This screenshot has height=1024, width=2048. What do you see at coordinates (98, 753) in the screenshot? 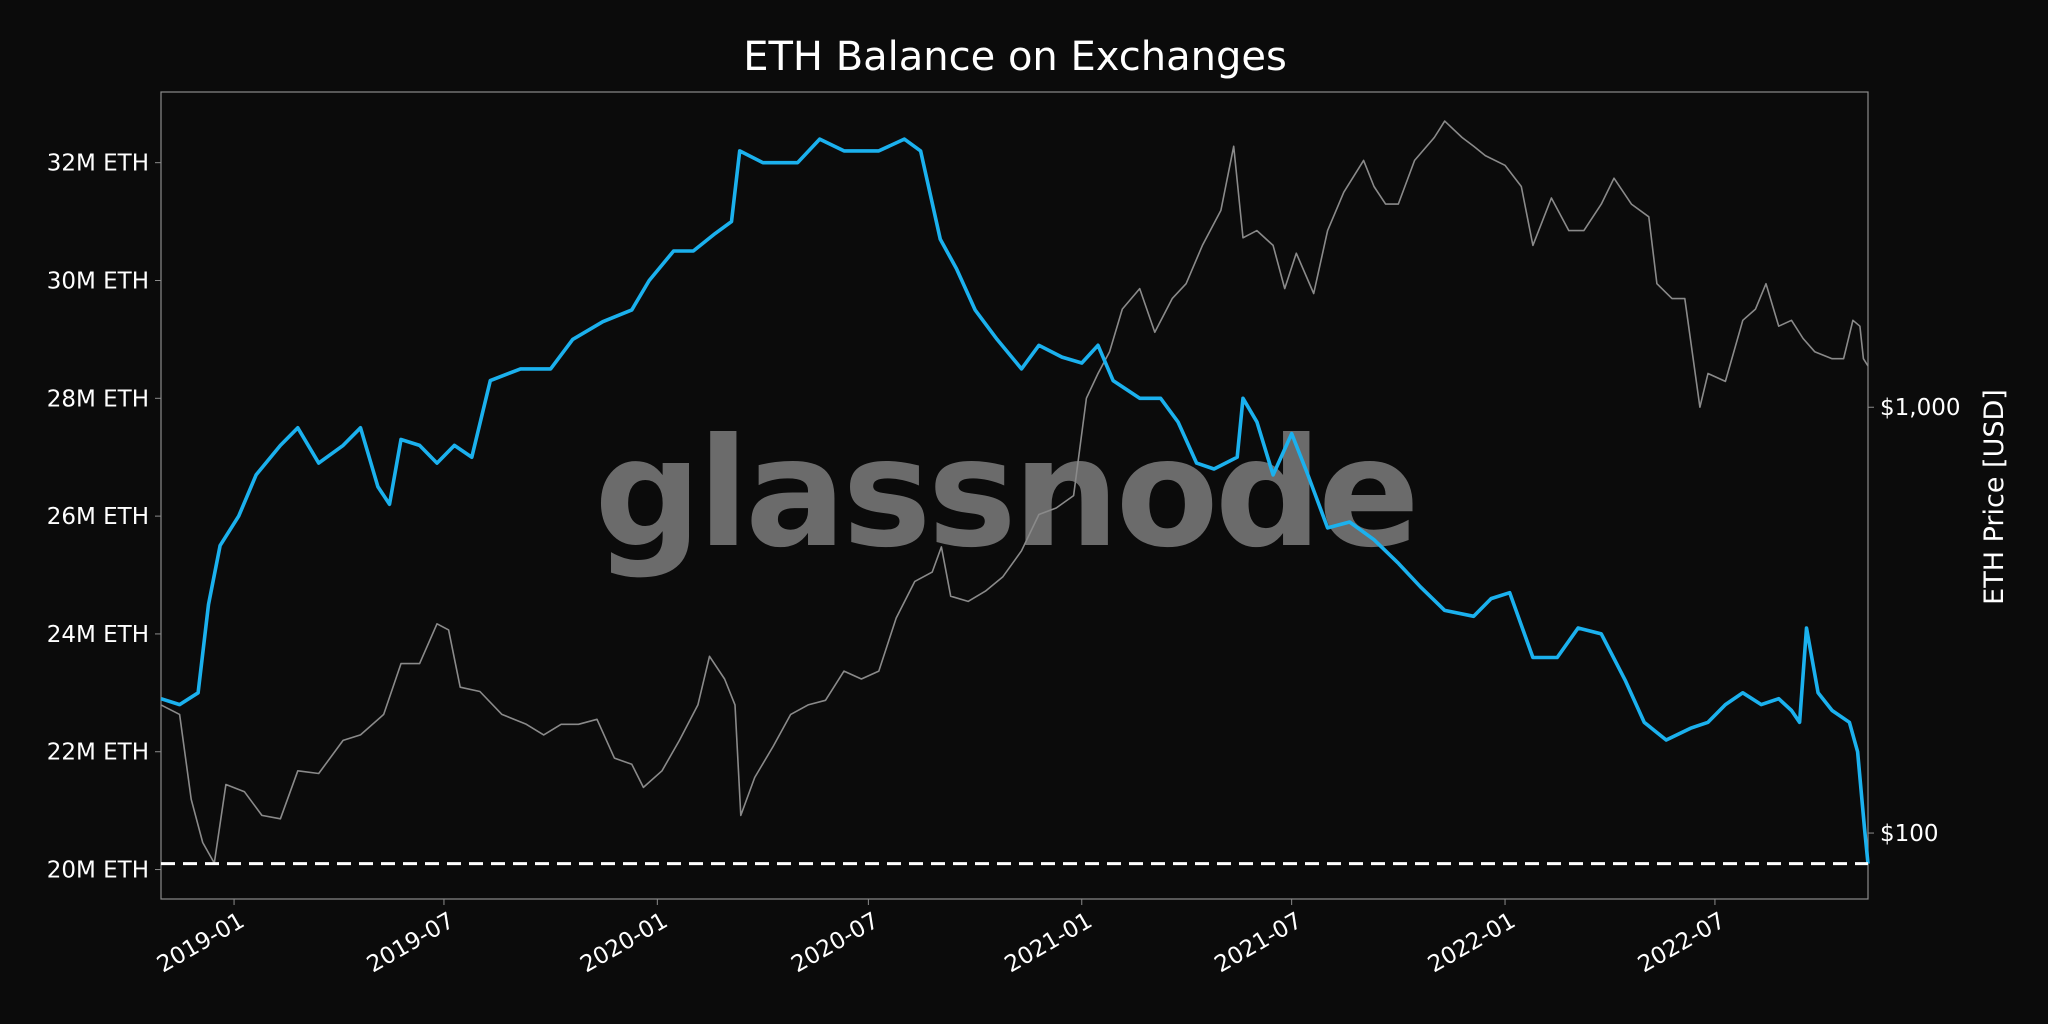
I see `left-tick-label: 22M ETH` at bounding box center [98, 753].